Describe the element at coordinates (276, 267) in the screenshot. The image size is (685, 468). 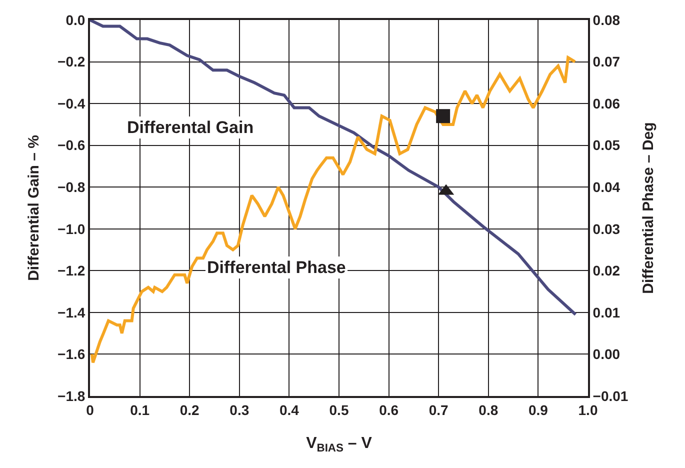
I see `series-label: Differental Phase` at that location.